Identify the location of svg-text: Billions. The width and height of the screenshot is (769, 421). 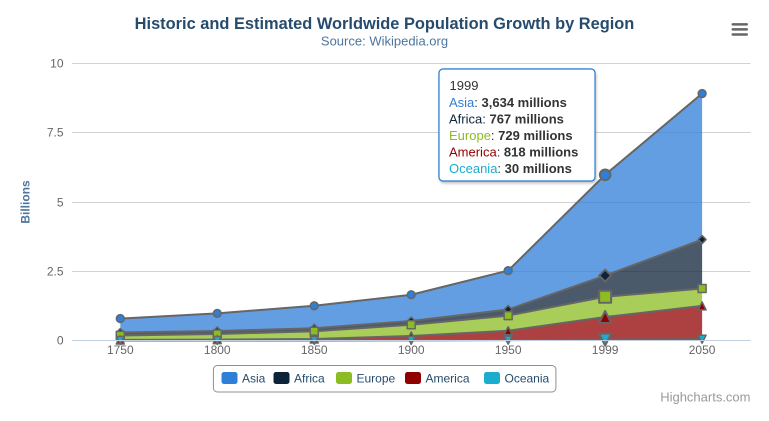
(26, 202).